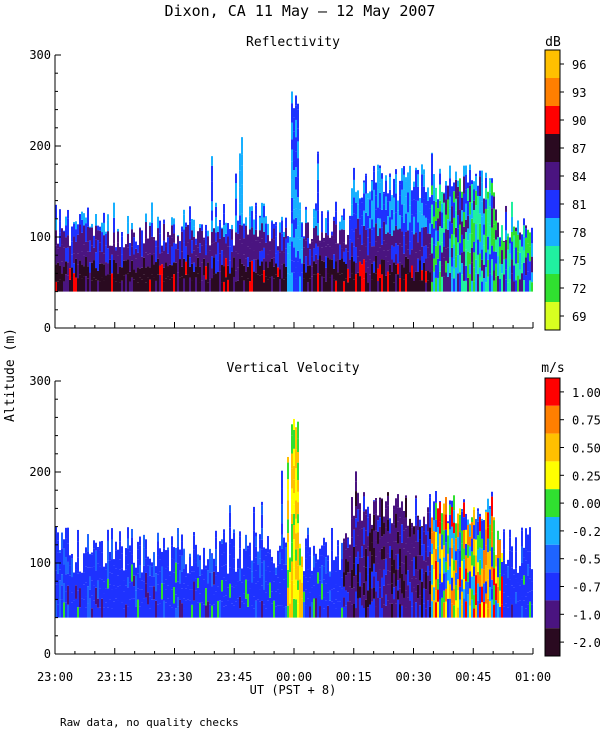 The height and width of the screenshot is (750, 600). I want to click on x-tick-label: 00:00, so click(294, 677).